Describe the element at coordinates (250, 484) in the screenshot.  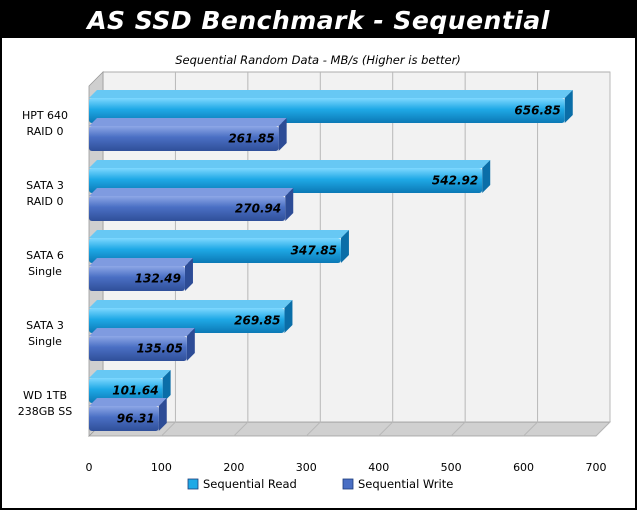
I see `legend-label: Sequential Read` at that location.